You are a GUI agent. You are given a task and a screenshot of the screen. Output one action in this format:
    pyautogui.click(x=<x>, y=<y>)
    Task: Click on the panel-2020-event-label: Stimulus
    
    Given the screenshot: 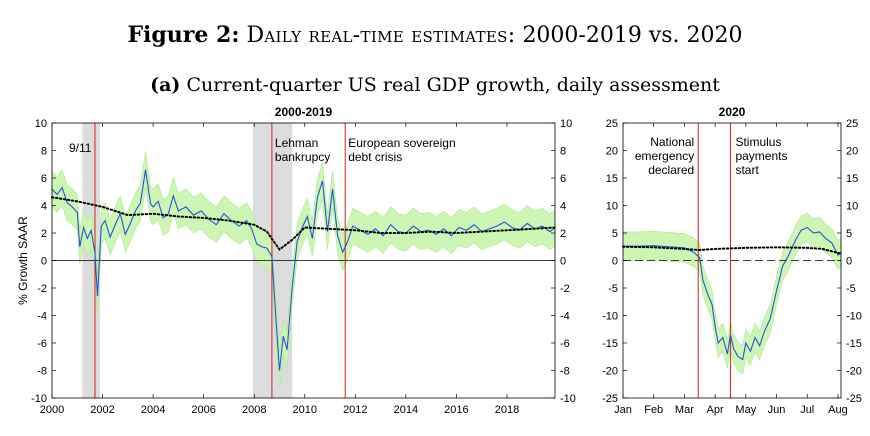 What is the action you would take?
    pyautogui.click(x=758, y=142)
    